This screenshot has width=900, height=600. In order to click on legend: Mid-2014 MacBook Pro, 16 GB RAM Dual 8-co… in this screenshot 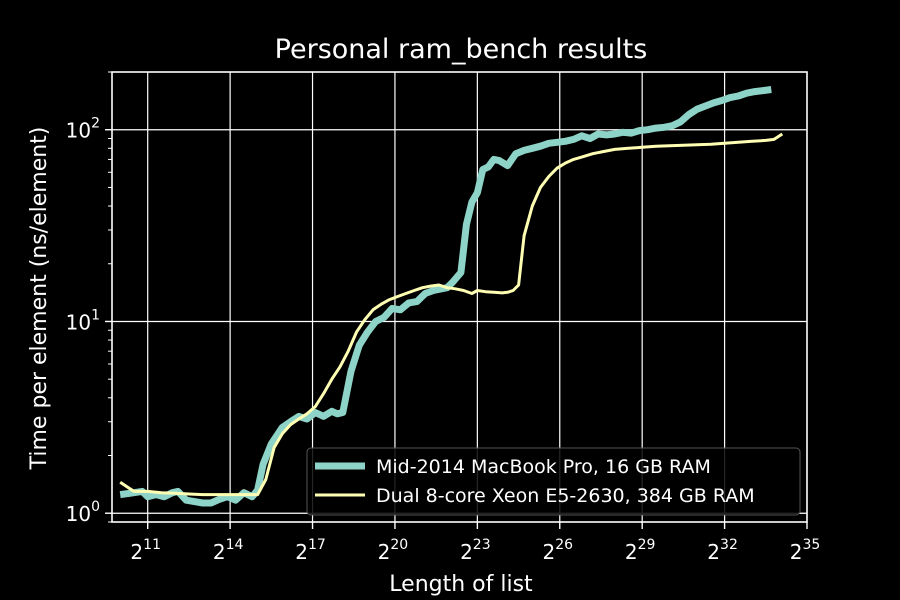, I will do `click(553, 481)`.